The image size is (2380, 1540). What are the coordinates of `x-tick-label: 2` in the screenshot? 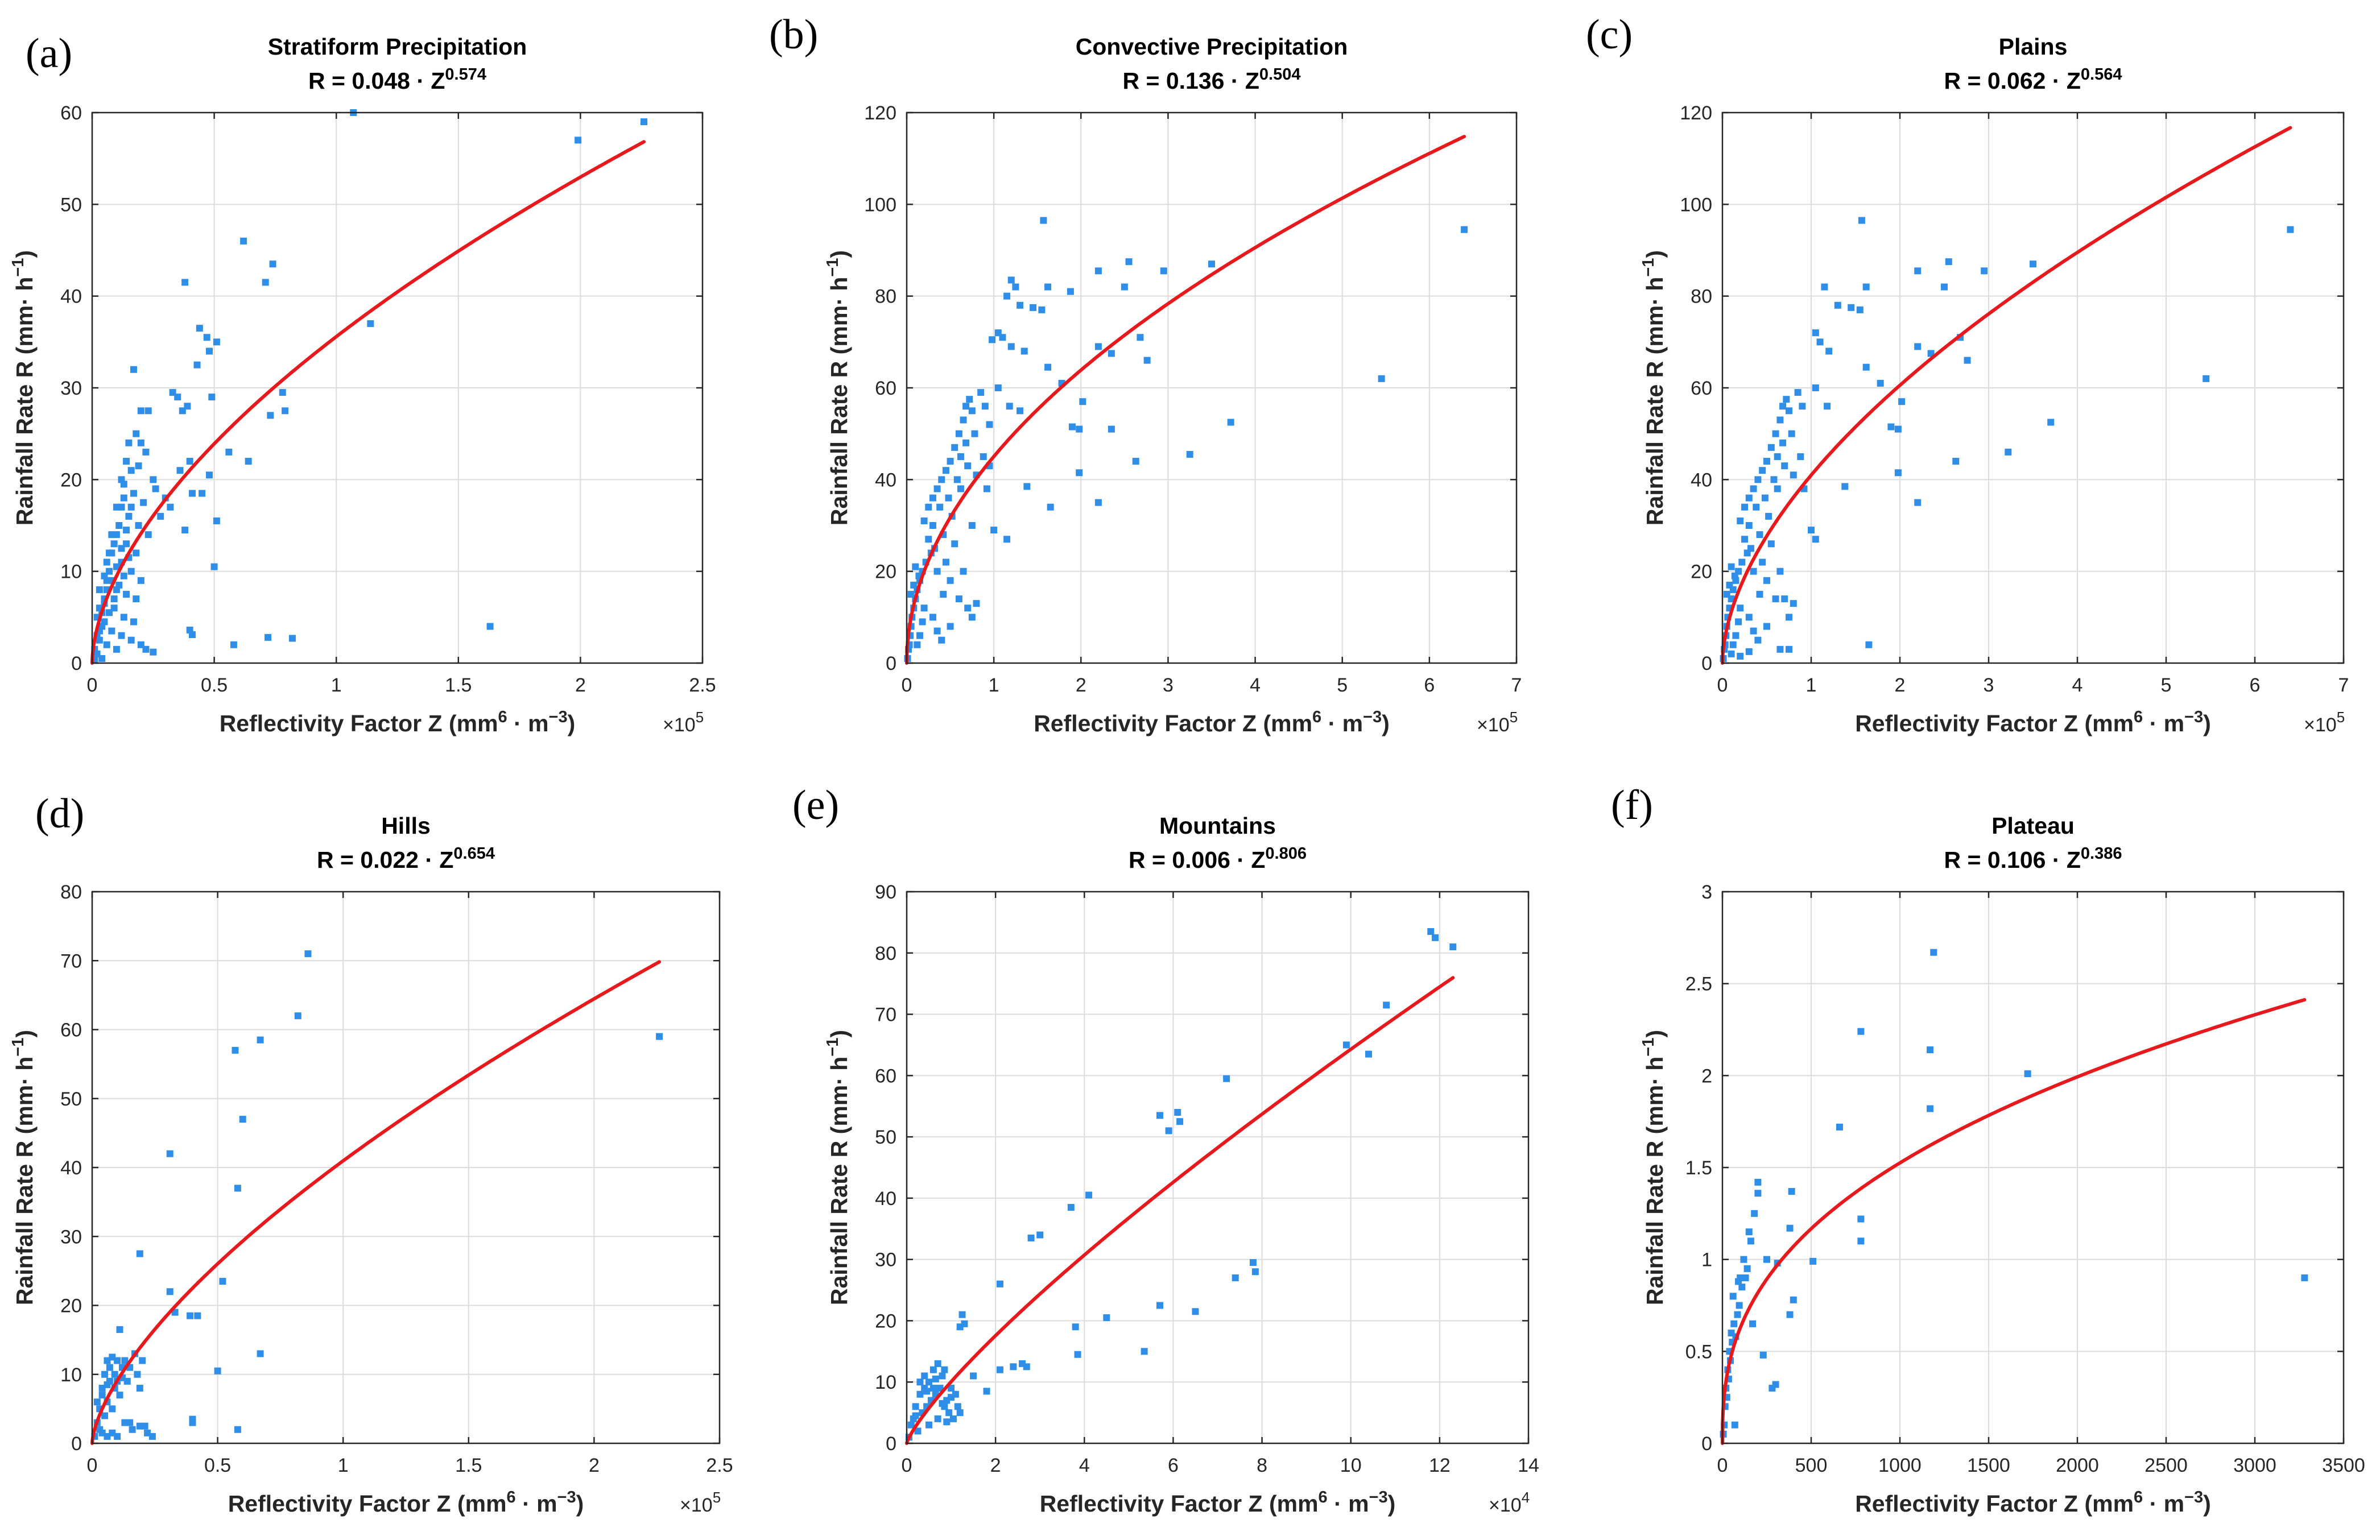 It's located at (1081, 685).